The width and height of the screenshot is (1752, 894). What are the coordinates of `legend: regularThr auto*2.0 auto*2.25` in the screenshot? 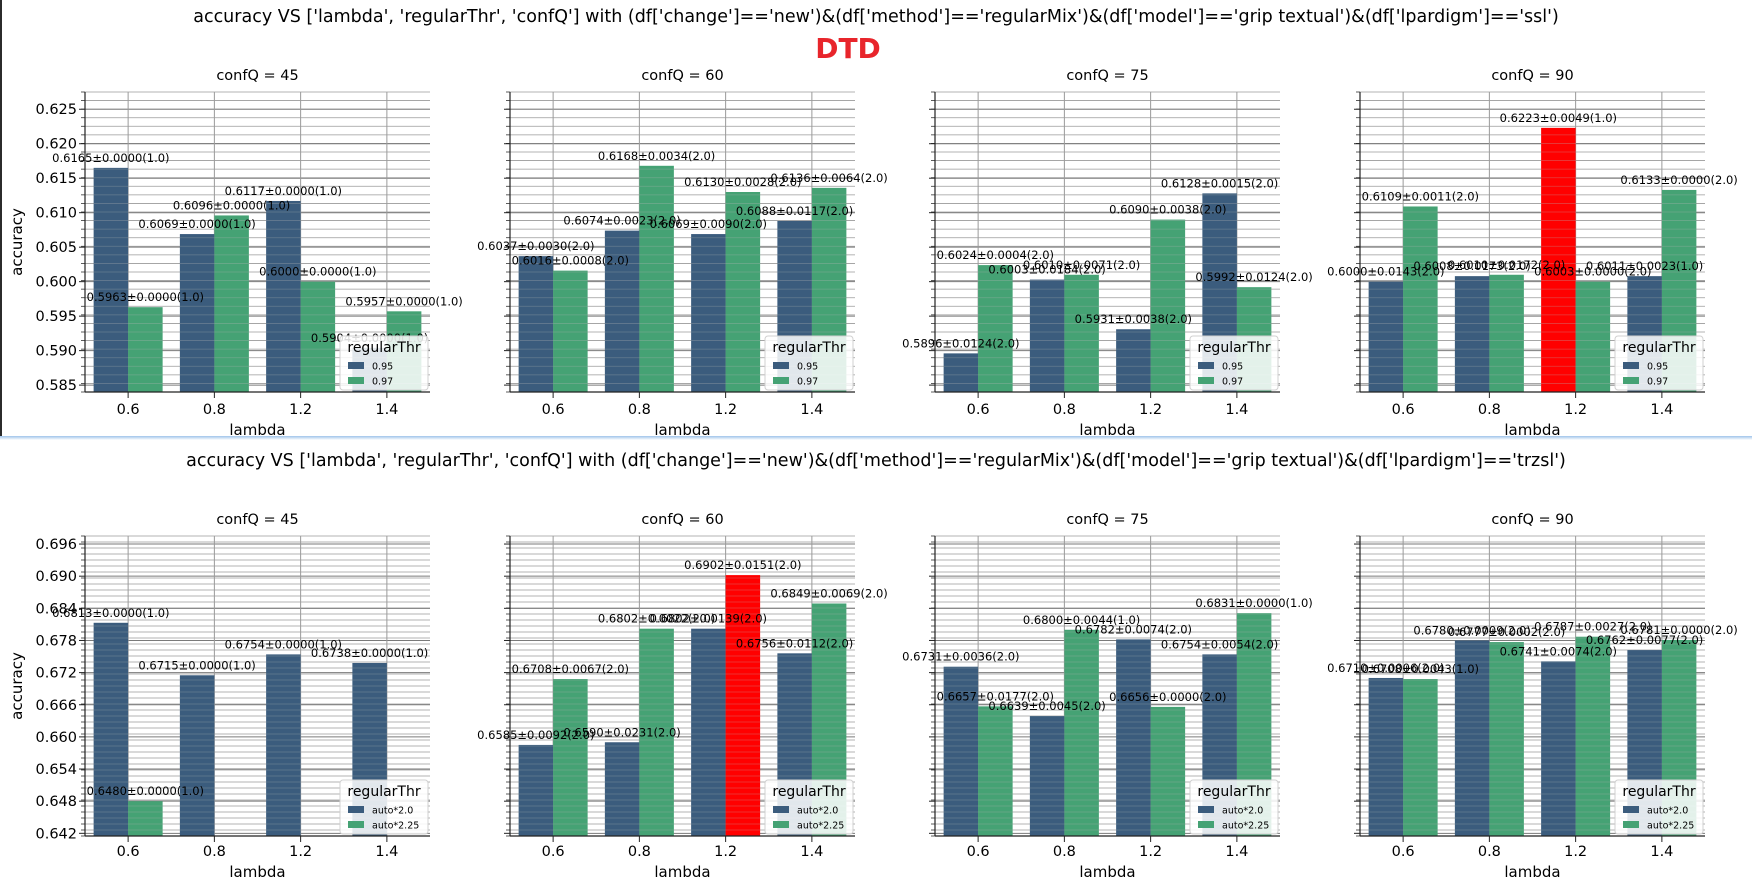 It's located at (809, 807).